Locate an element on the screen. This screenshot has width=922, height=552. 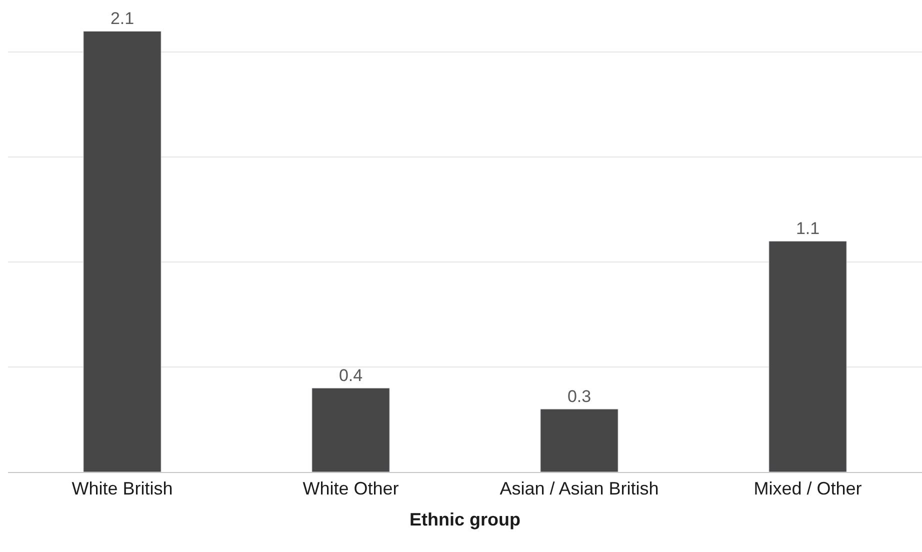
x-tick-label: Asian / Asian British is located at coordinates (579, 488).